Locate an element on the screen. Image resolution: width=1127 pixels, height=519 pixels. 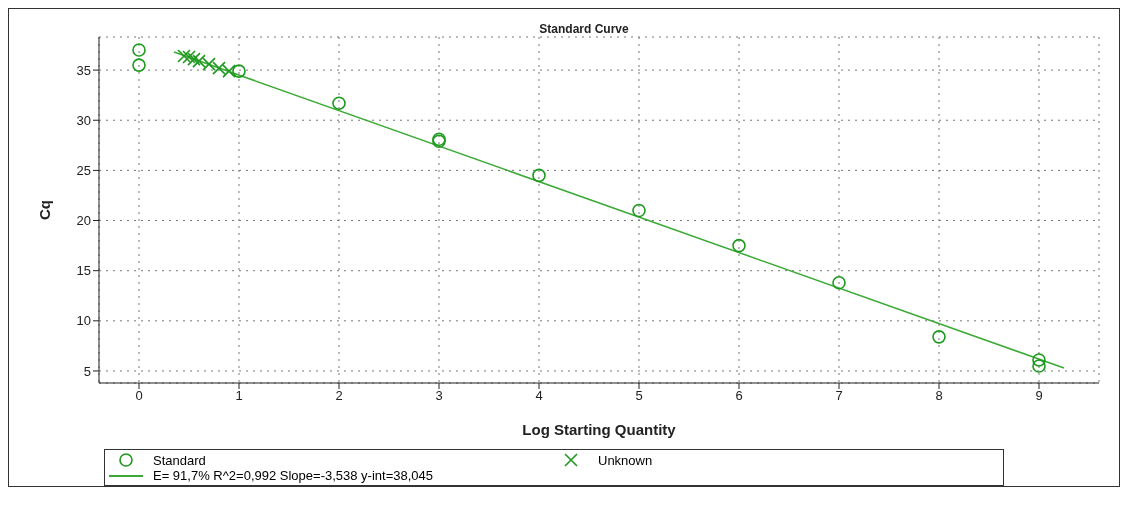
legend-label: Standard is located at coordinates (179, 460).